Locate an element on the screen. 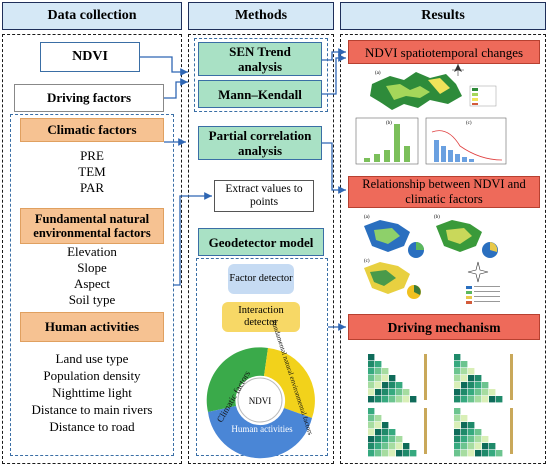  list-item: Distance to road is located at coordinates (92, 426).